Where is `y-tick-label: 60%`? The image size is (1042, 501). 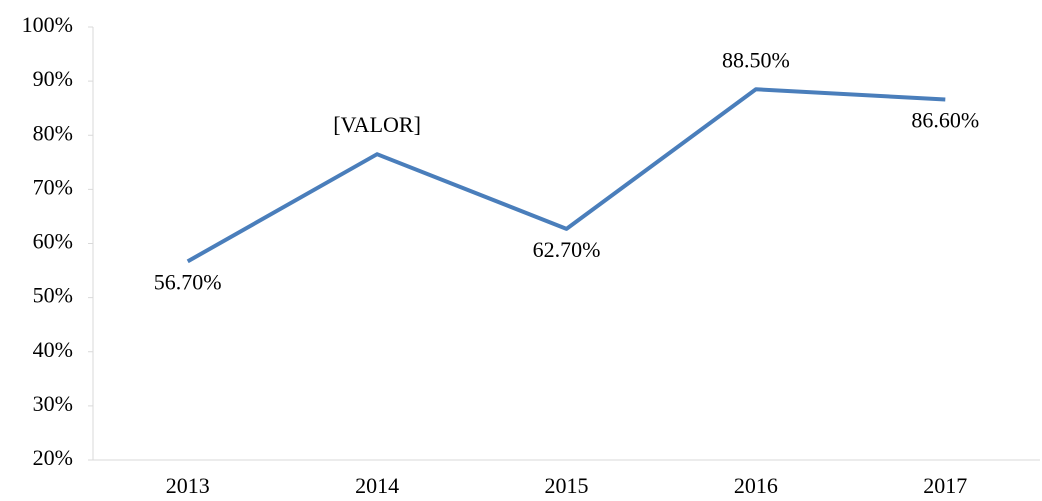
y-tick-label: 60% is located at coordinates (53, 241).